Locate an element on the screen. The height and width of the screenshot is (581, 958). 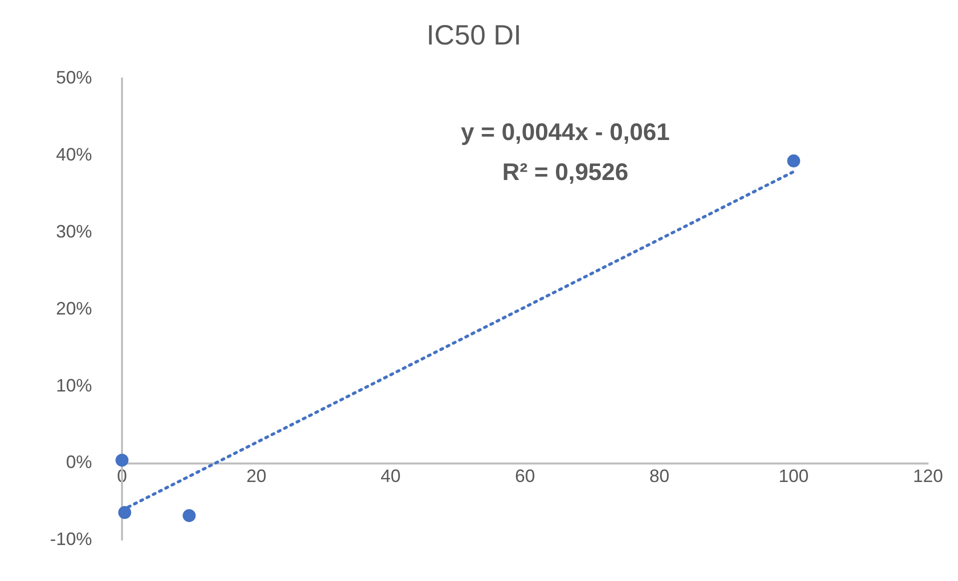
chart-title: IC50 DI is located at coordinates (474, 35).